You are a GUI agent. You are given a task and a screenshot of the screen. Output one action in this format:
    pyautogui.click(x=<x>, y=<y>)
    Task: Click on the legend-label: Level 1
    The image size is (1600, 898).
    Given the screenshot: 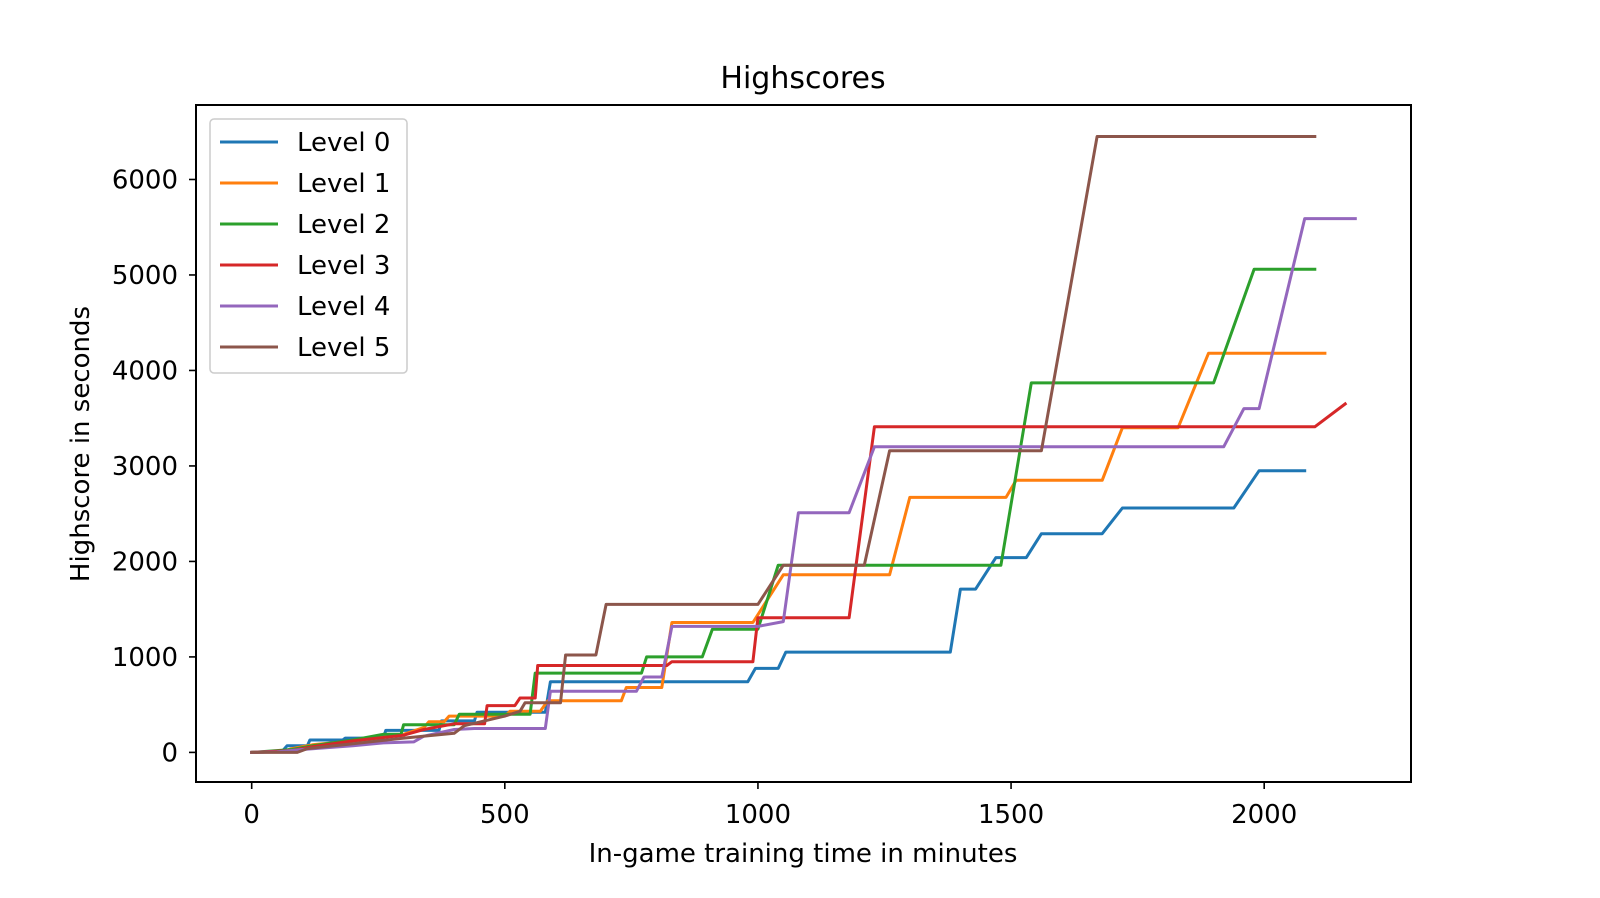 What is the action you would take?
    pyautogui.click(x=343, y=184)
    